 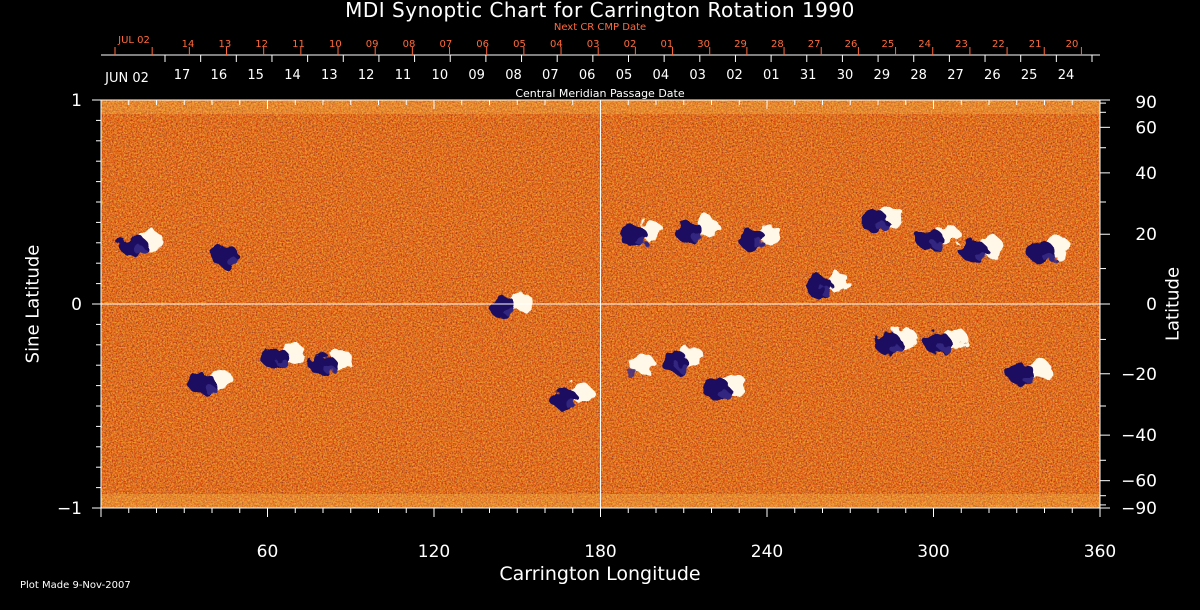 I want to click on white-date-label: 30, so click(x=845, y=75).